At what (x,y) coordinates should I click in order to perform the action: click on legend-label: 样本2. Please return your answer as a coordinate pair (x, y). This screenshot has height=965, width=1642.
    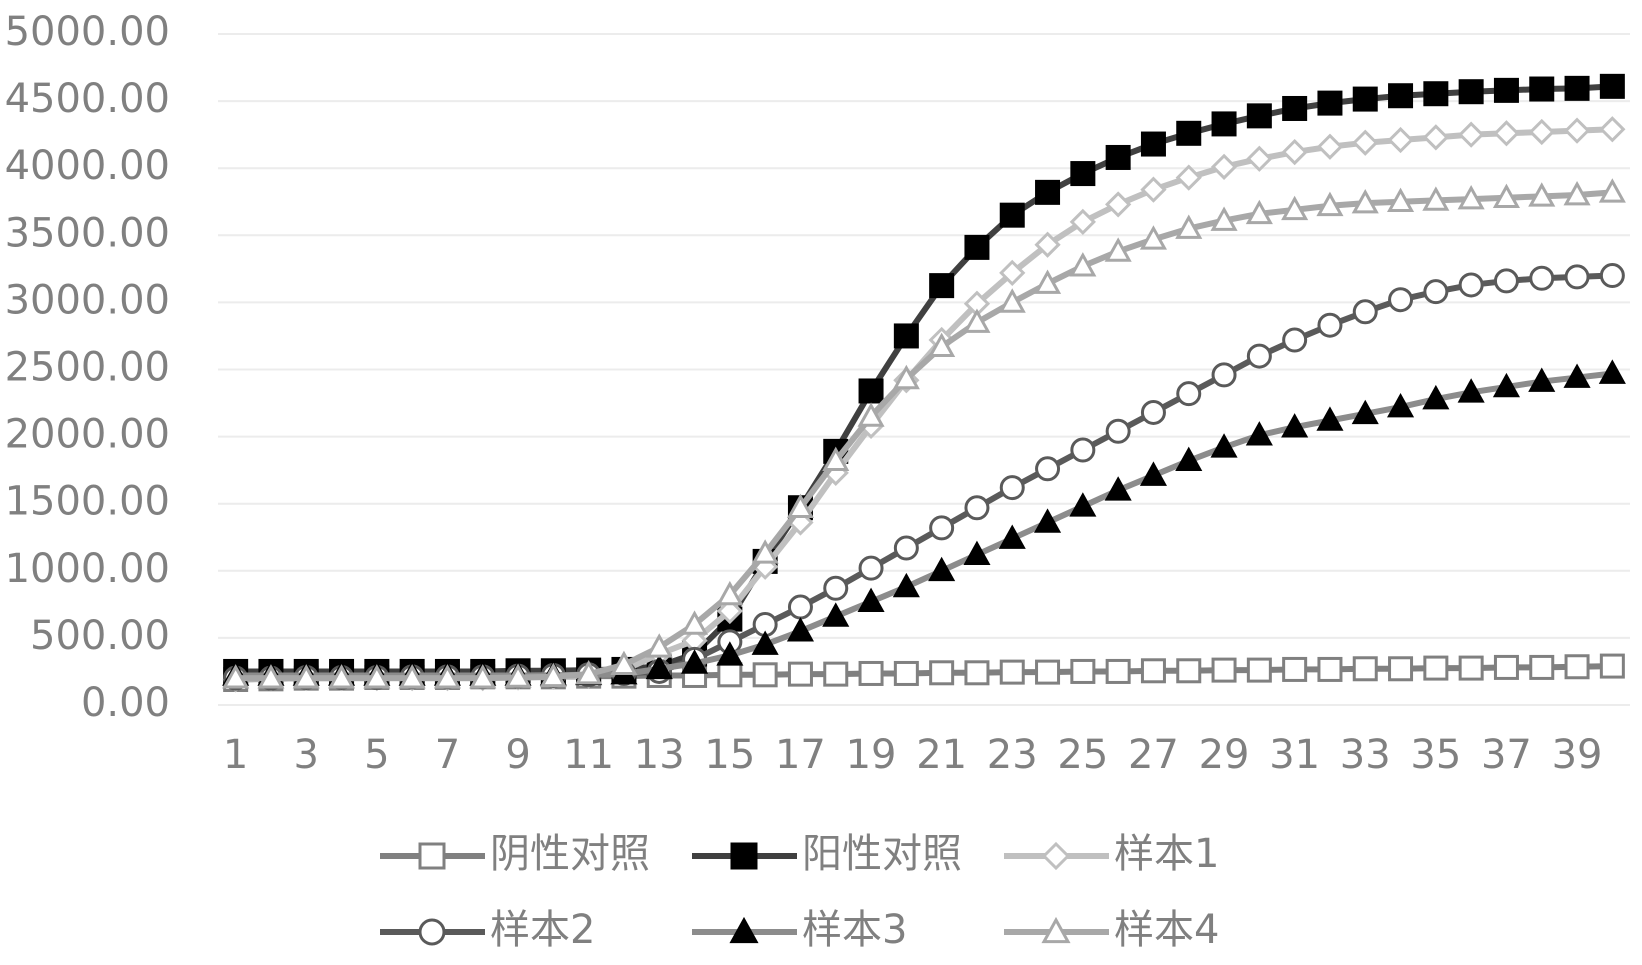
    Looking at the image, I should click on (542, 930).